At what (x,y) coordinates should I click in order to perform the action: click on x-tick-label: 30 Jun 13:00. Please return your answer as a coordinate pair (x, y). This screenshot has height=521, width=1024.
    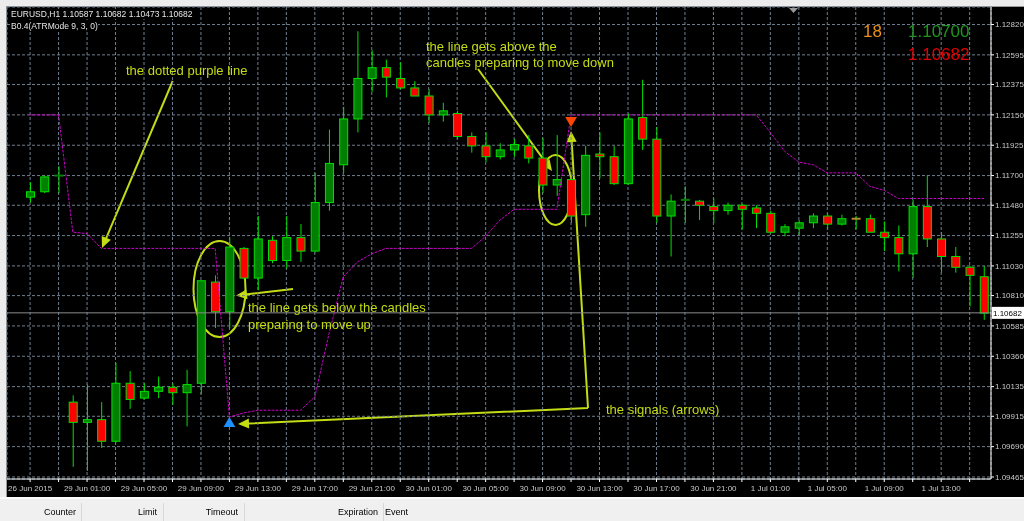
    Looking at the image, I should click on (600, 488).